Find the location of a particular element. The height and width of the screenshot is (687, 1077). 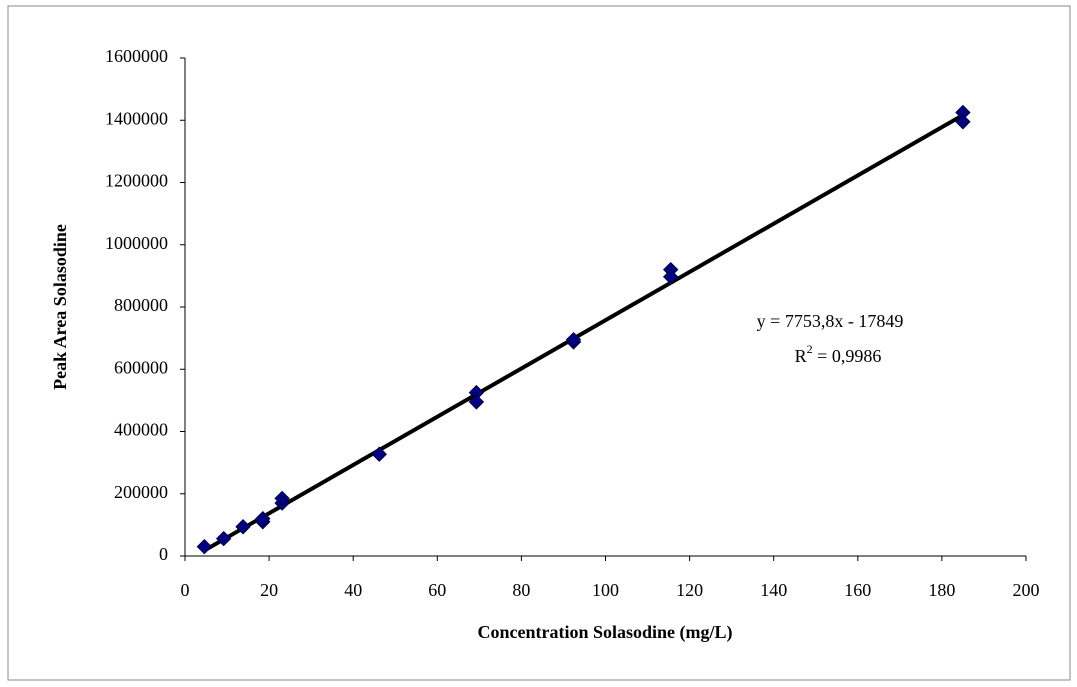

y-tick-label: 1000000 is located at coordinates (136, 243).